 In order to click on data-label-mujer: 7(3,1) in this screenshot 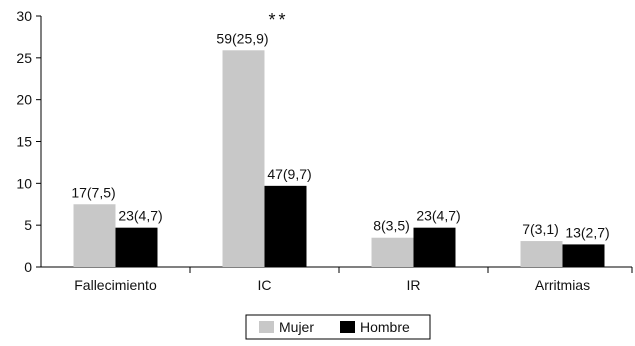, I will do `click(540, 229)`.